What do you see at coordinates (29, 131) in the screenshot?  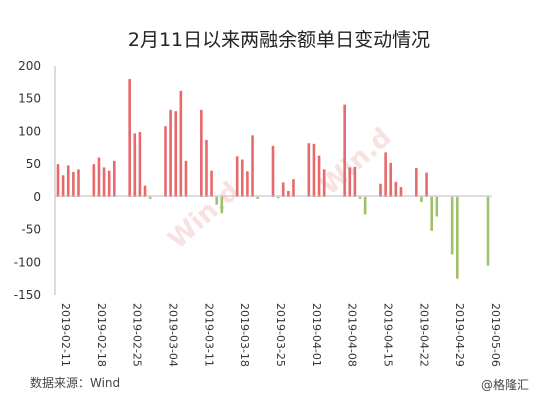 I see `y-tick-label: 100` at bounding box center [29, 131].